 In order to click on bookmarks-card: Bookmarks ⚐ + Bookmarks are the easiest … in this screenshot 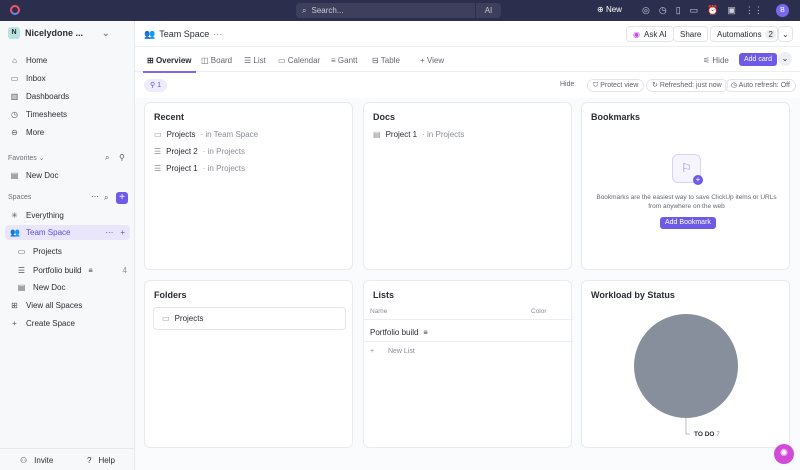, I will do `click(685, 186)`.